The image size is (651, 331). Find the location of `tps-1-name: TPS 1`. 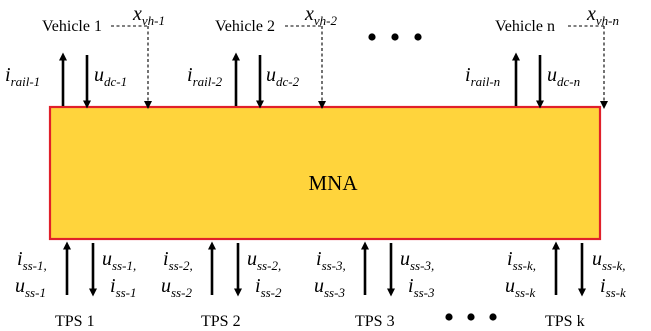

tps-1-name: TPS 1 is located at coordinates (75, 321).